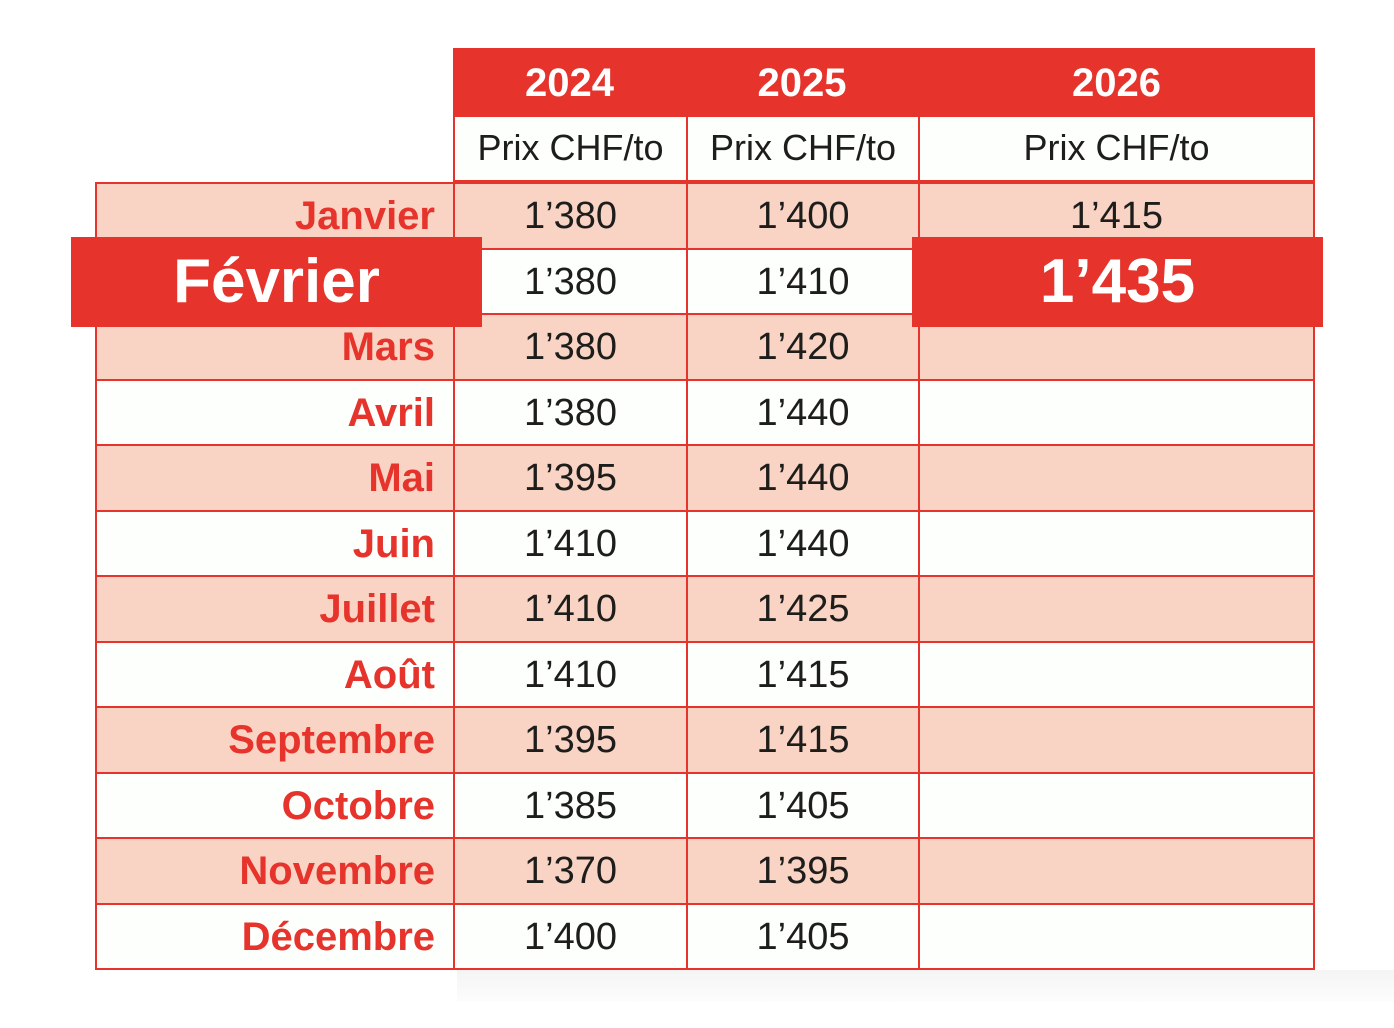 The width and height of the screenshot is (1394, 1028). I want to click on price-cell-2024: 1’400, so click(570, 936).